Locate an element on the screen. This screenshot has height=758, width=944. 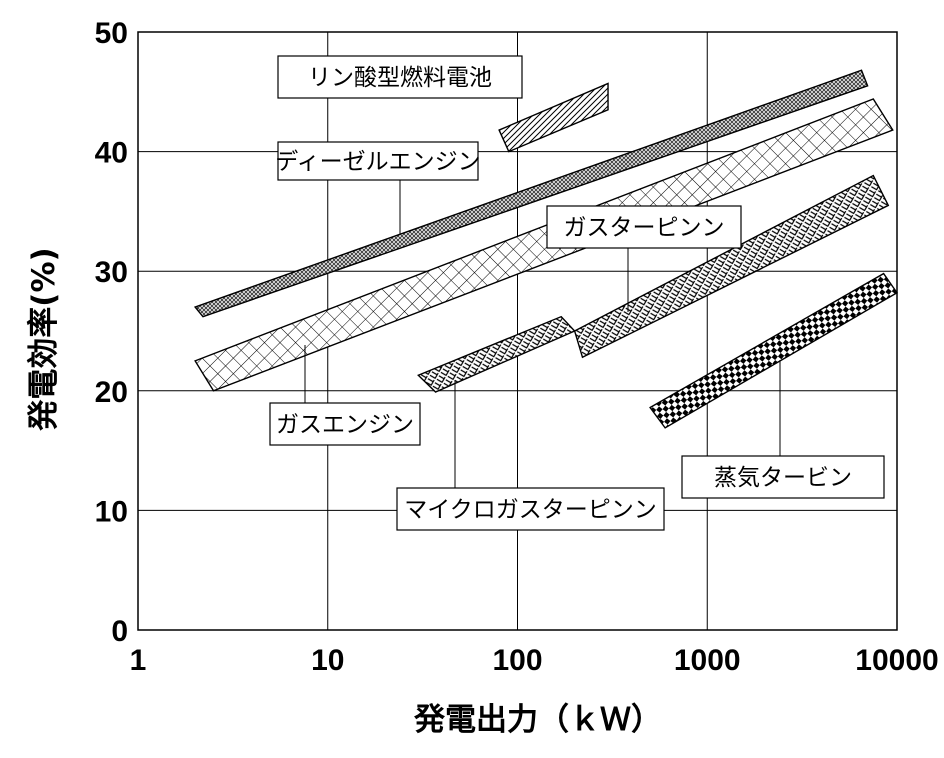
x-tick-label: 1000 is located at coordinates (707, 660).